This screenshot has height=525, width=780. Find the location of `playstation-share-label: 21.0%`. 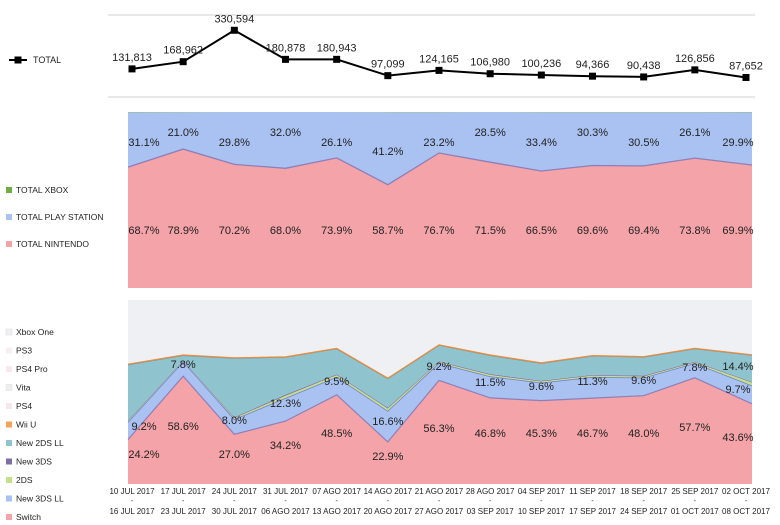

playstation-share-label: 21.0% is located at coordinates (183, 133).